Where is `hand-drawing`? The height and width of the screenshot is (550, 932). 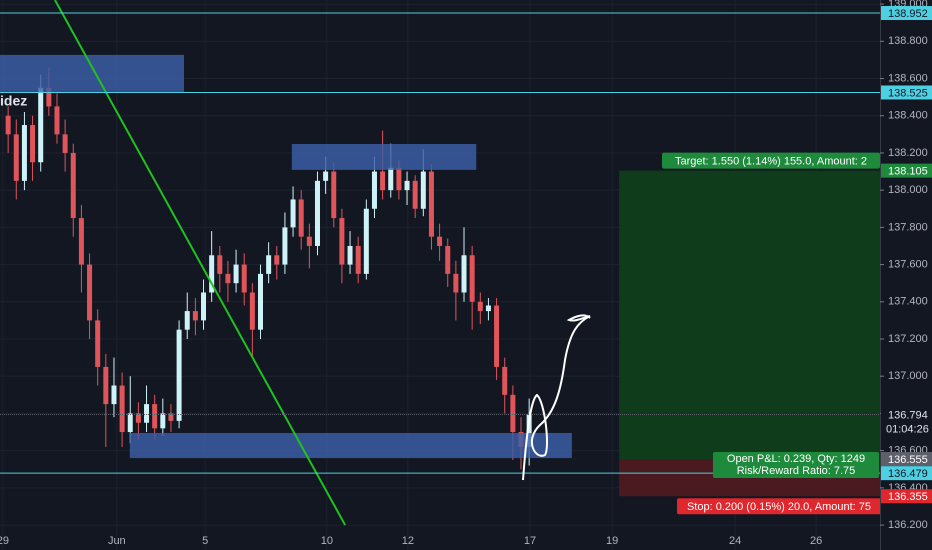 hand-drawing is located at coordinates (556, 397).